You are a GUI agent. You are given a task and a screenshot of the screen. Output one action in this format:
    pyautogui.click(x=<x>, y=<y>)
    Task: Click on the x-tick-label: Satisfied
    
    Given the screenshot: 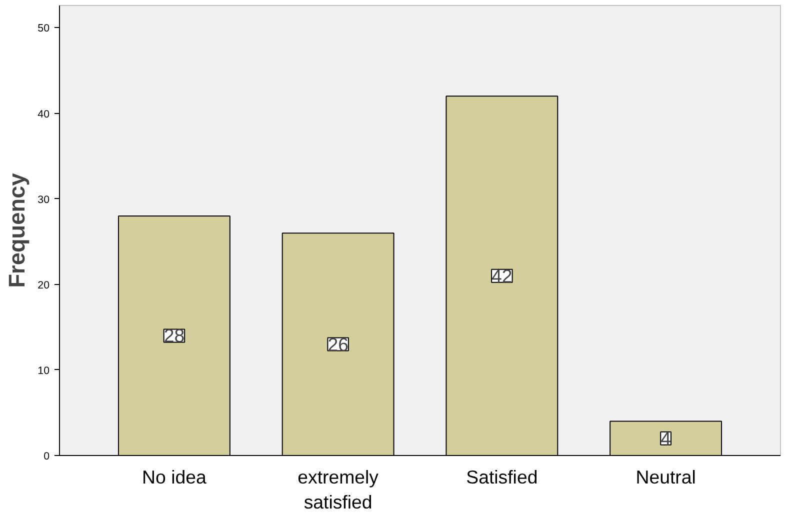 What is the action you would take?
    pyautogui.click(x=502, y=477)
    